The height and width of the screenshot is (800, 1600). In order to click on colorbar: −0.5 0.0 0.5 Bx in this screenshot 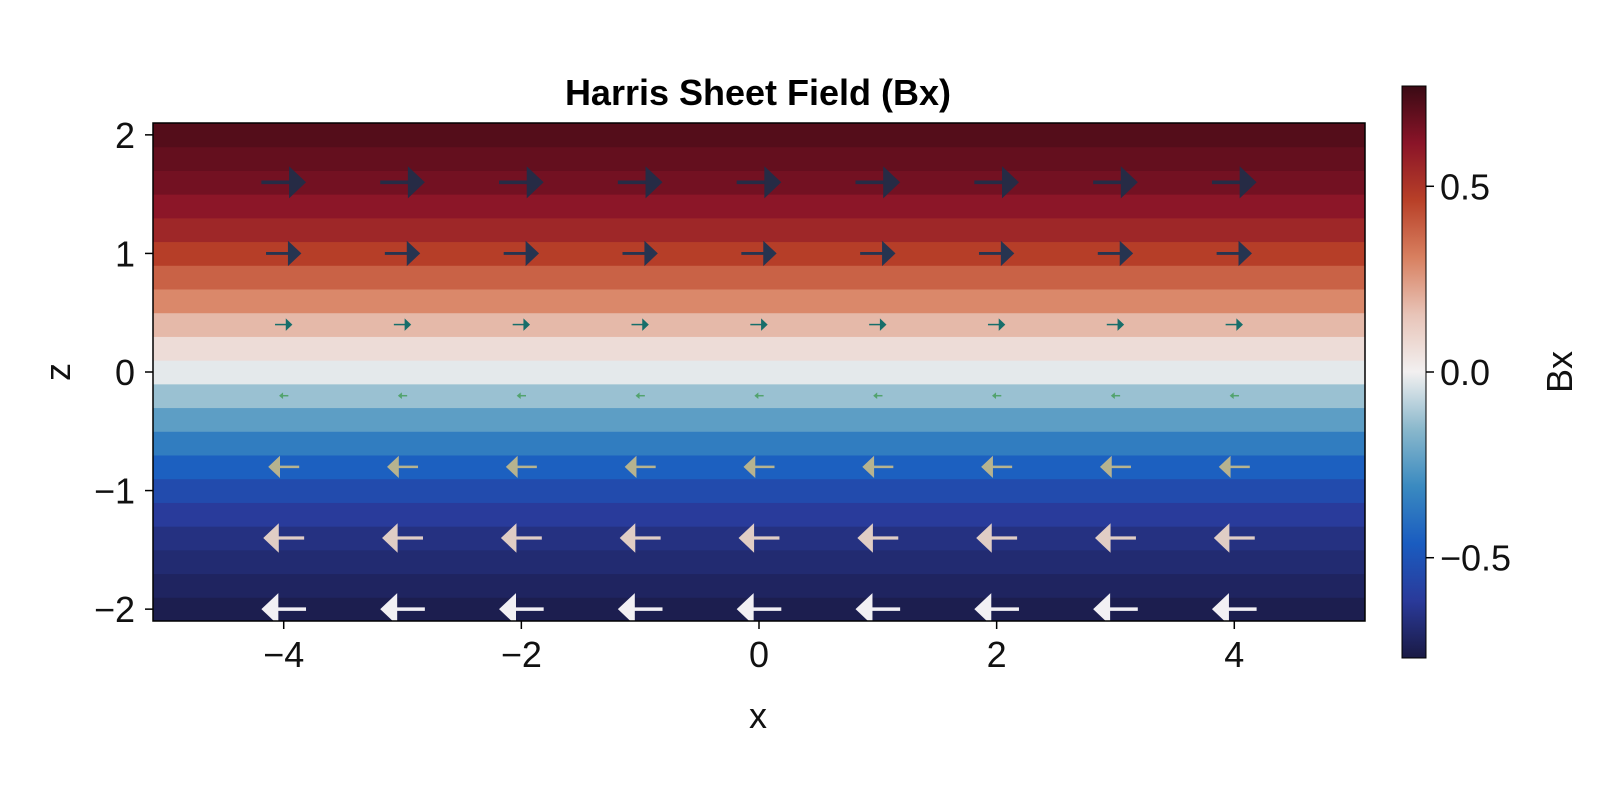, I will do `click(1490, 372)`.